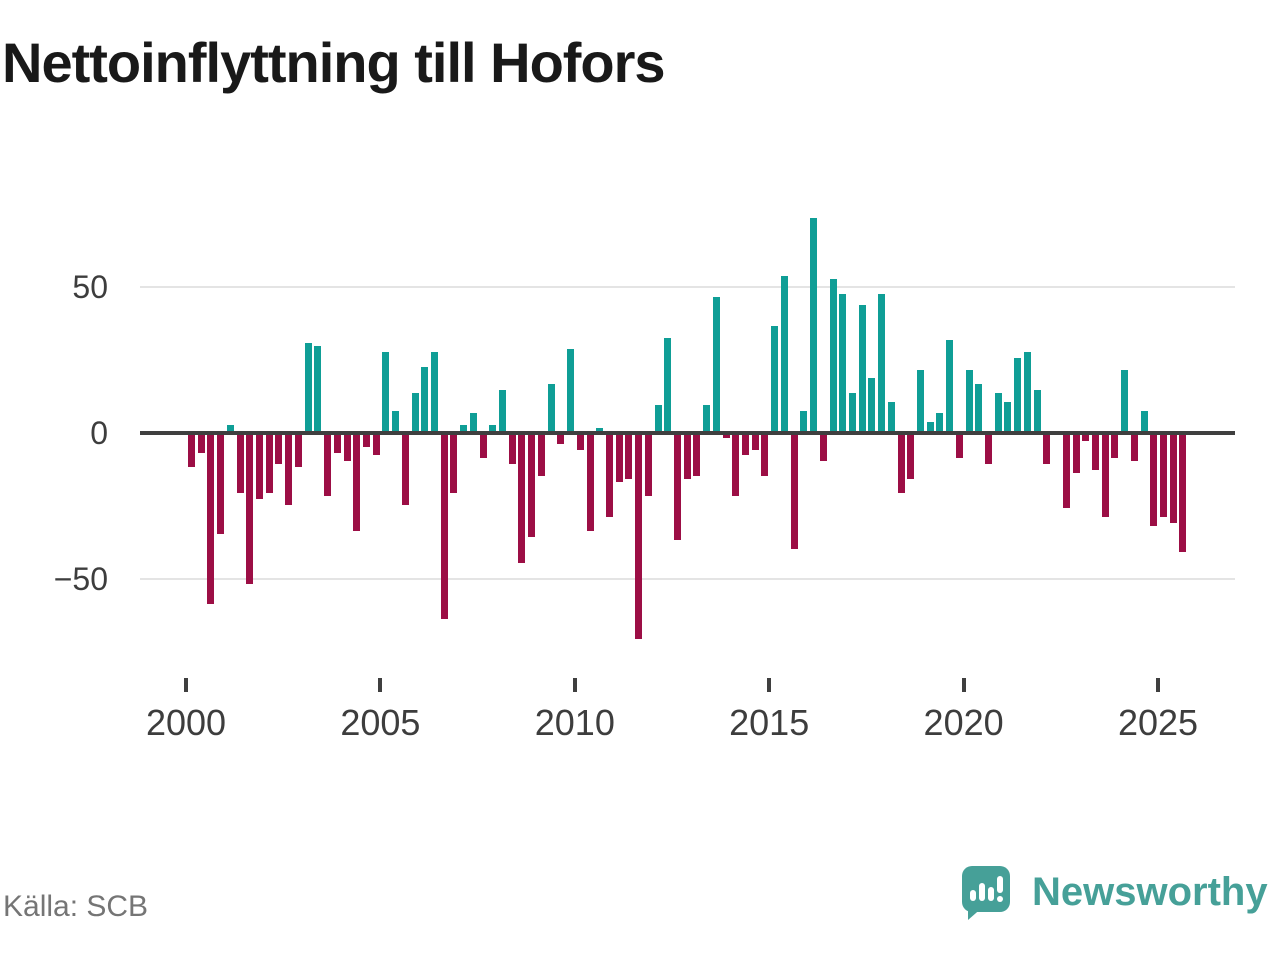 The image size is (1280, 960). I want to click on bar-2022-q3, so click(1066, 471).